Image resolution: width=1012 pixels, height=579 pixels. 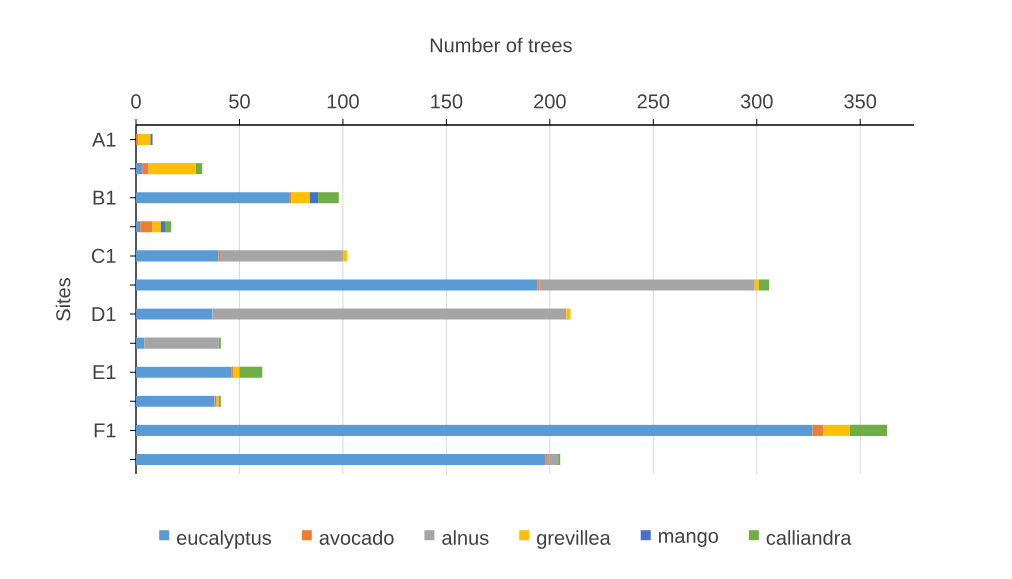 What do you see at coordinates (465, 537) in the screenshot?
I see `legend-label: alnus` at bounding box center [465, 537].